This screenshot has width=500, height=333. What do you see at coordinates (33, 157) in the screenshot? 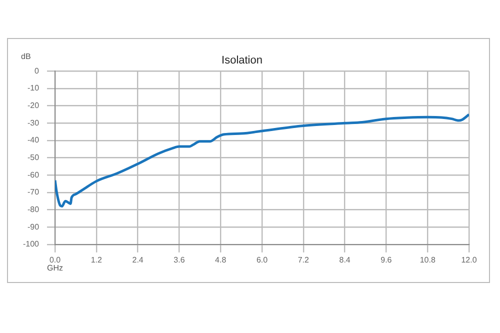
I see `y-tick-label: -50` at bounding box center [33, 157].